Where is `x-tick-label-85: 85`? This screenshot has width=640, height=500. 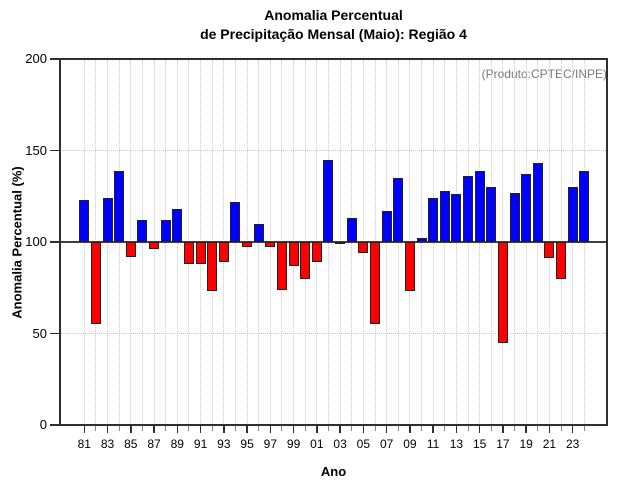 x-tick-label-85: 85 is located at coordinates (131, 444).